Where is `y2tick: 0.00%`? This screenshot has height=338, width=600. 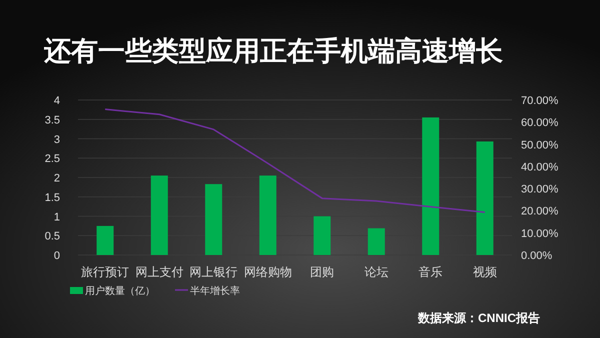 y2tick: 0.00% is located at coordinates (536, 256).